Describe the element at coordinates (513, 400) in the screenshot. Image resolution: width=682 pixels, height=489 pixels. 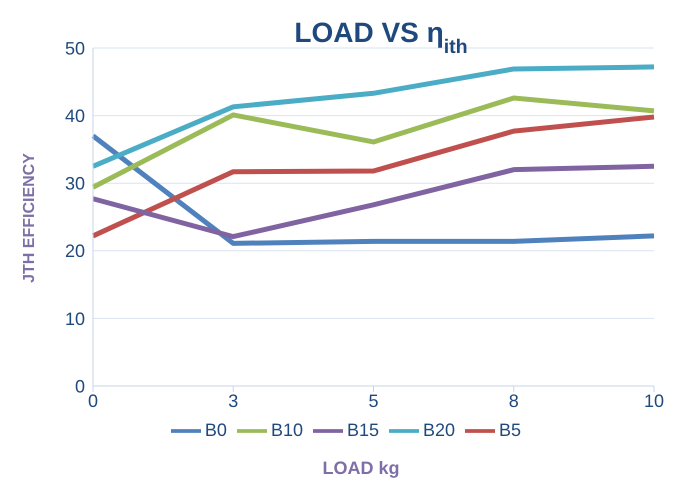
I see `x-tick-label: 8` at that location.